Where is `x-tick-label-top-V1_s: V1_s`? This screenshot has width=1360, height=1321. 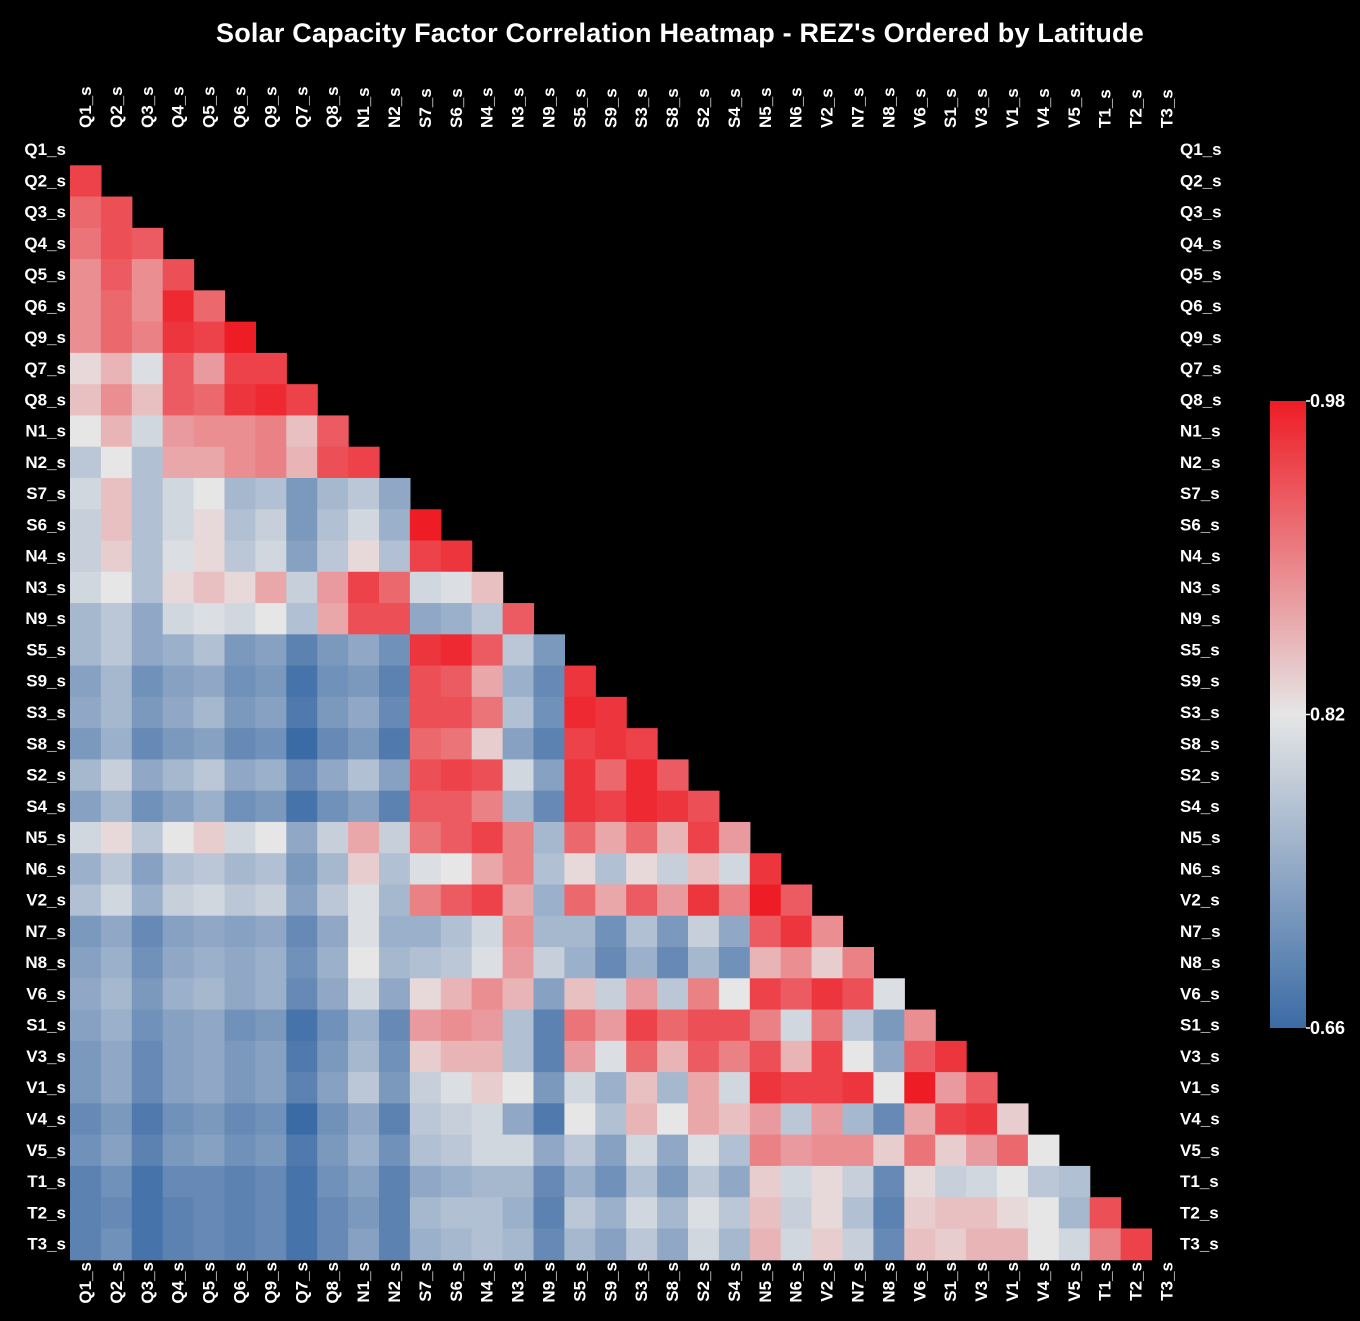 x-tick-label-top-V1_s: V1_s is located at coordinates (1012, 108).